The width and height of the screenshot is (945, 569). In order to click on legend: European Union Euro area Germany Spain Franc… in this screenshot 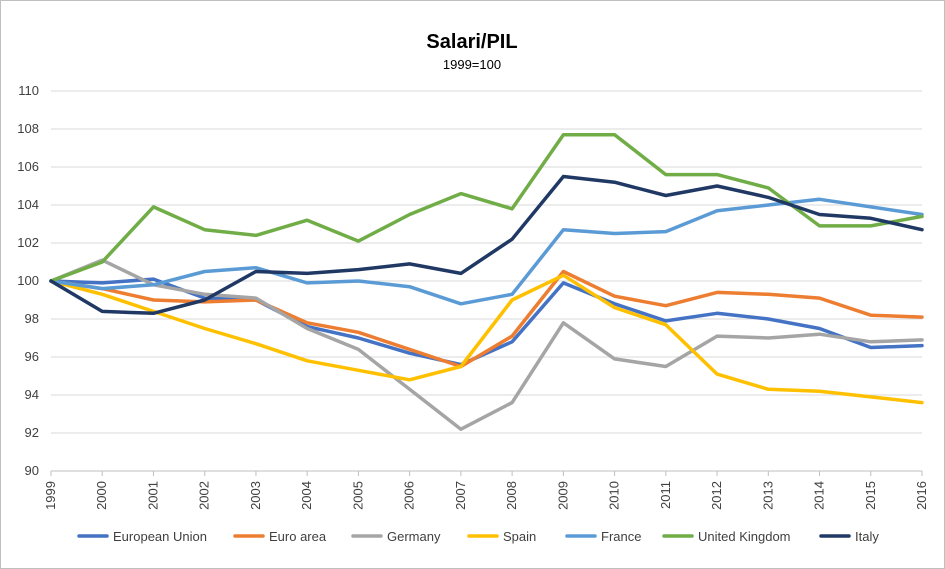, I will do `click(478, 536)`.